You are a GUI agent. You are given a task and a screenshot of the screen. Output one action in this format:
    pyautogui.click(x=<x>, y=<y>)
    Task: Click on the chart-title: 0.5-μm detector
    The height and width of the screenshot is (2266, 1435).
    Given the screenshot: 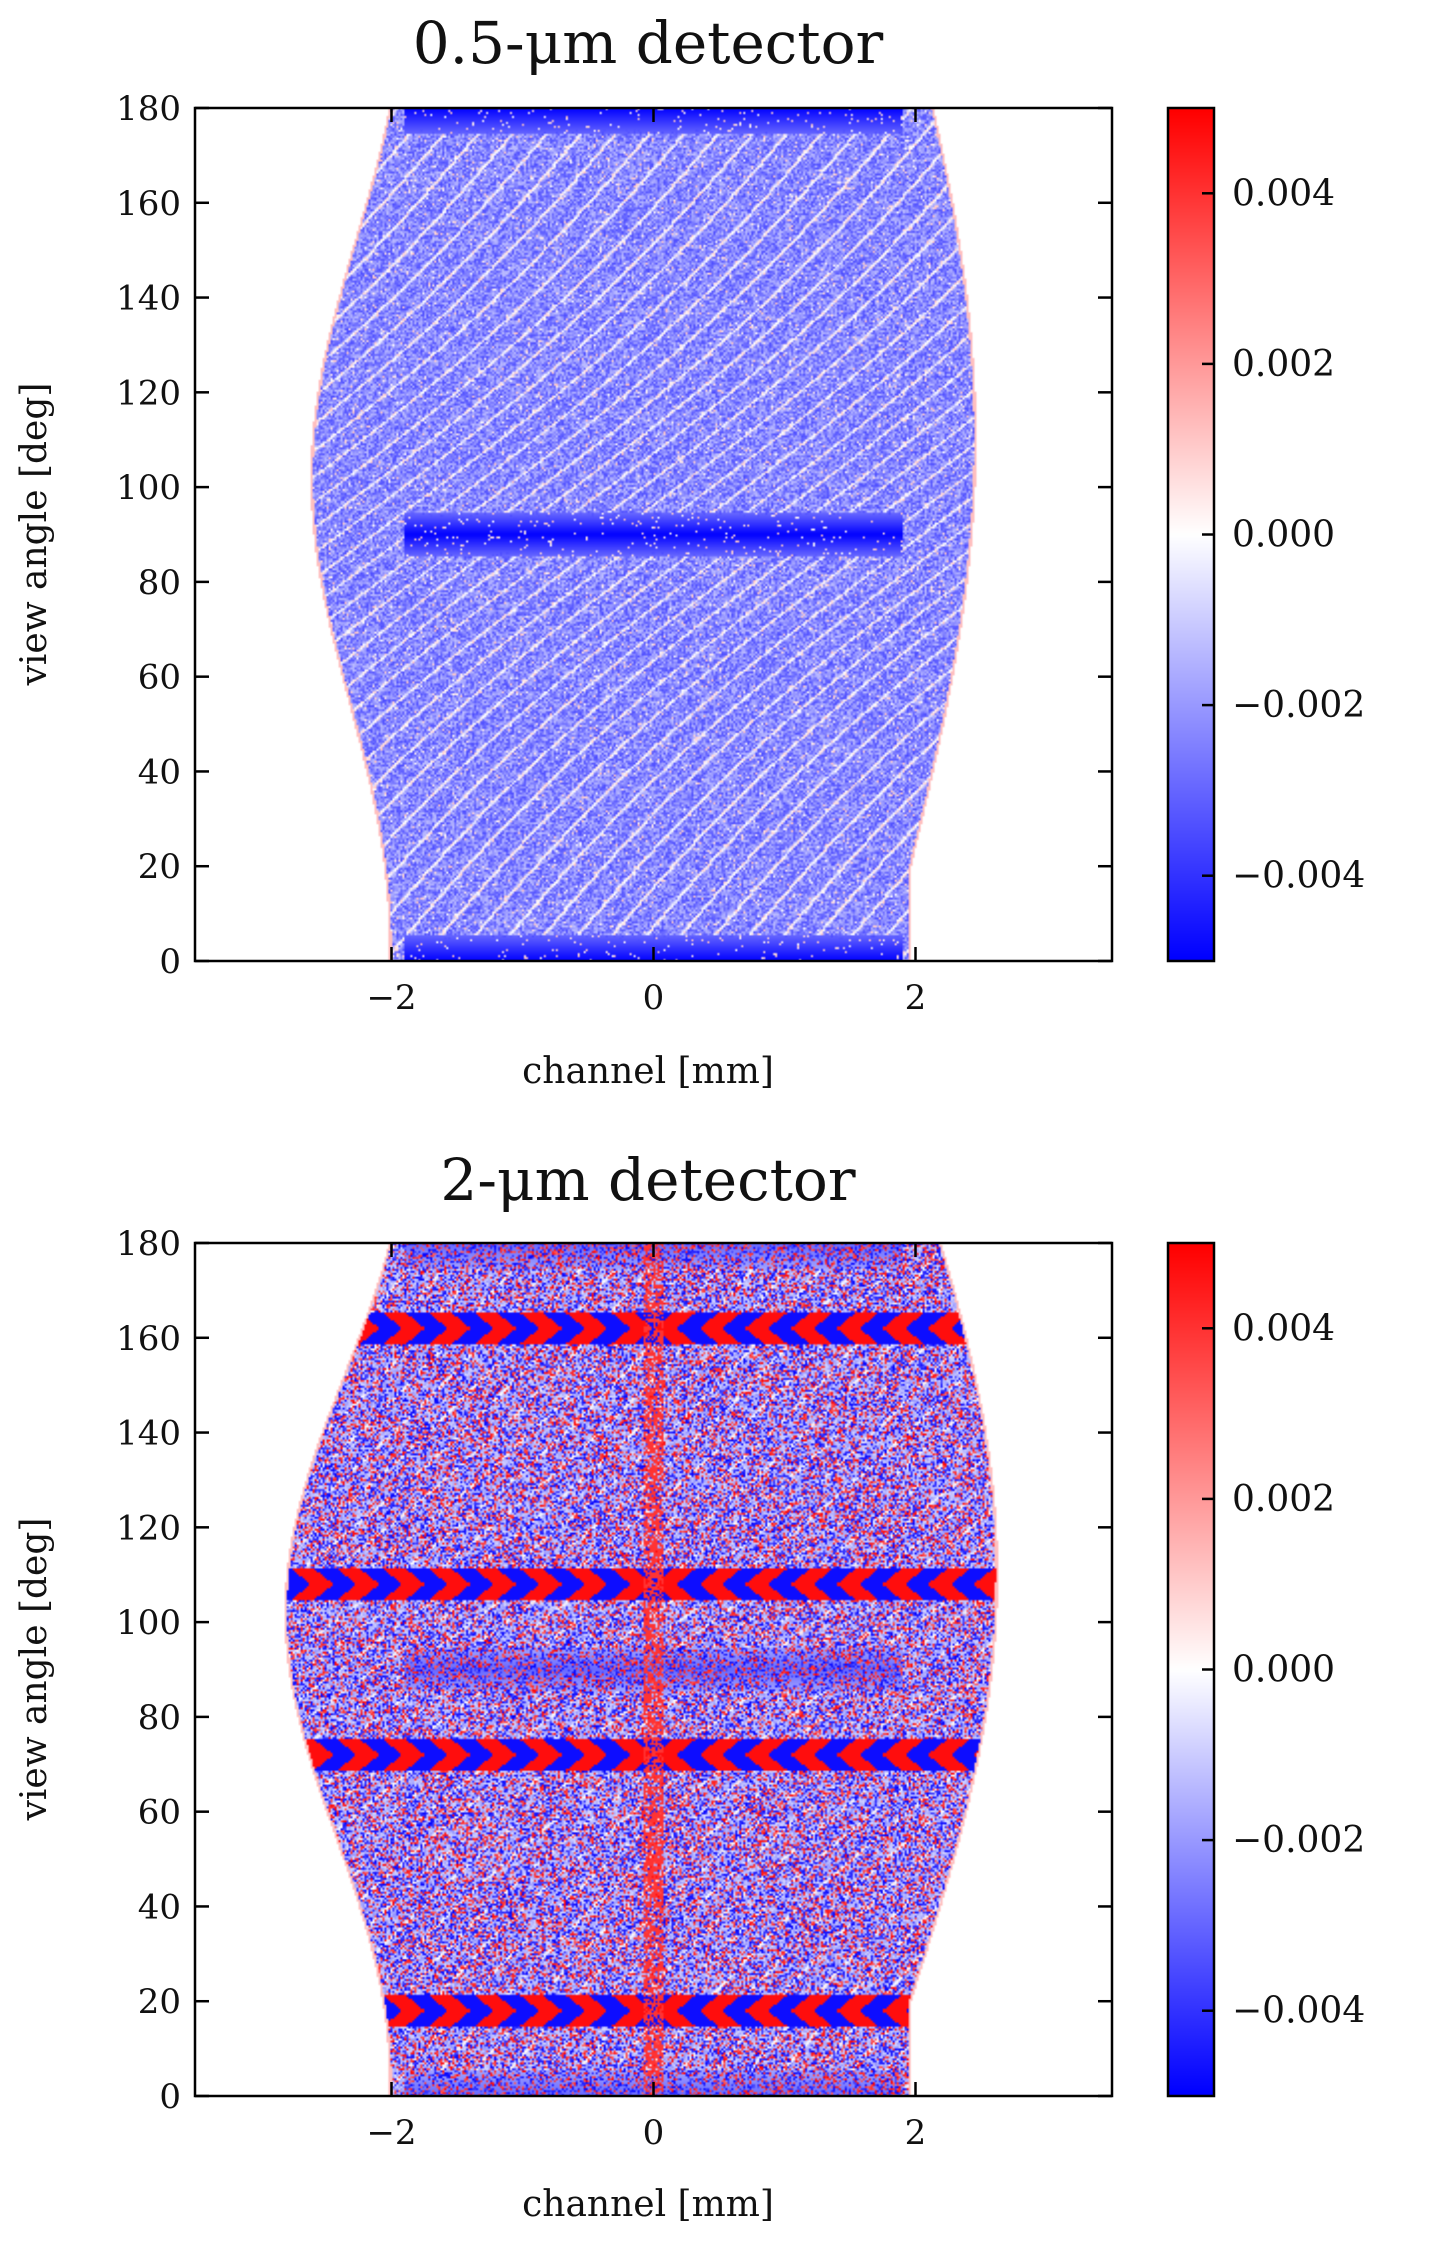 What is the action you would take?
    pyautogui.click(x=648, y=43)
    